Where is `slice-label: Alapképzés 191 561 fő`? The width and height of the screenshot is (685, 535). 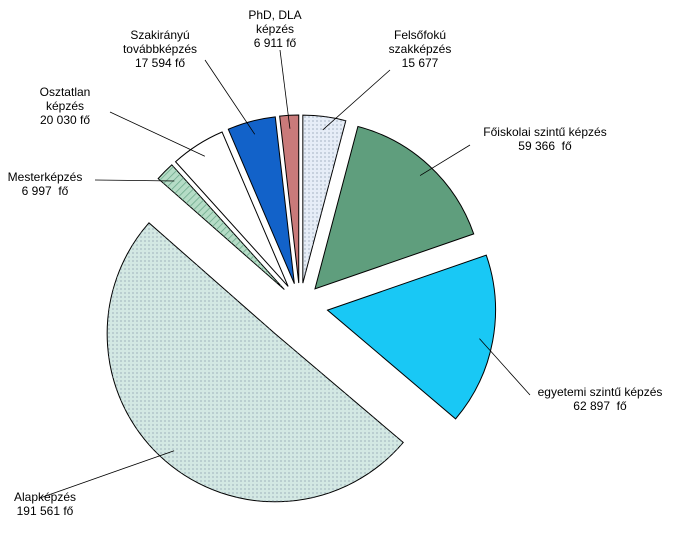 slice-label: Alapképzés 191 561 fő is located at coordinates (45, 504).